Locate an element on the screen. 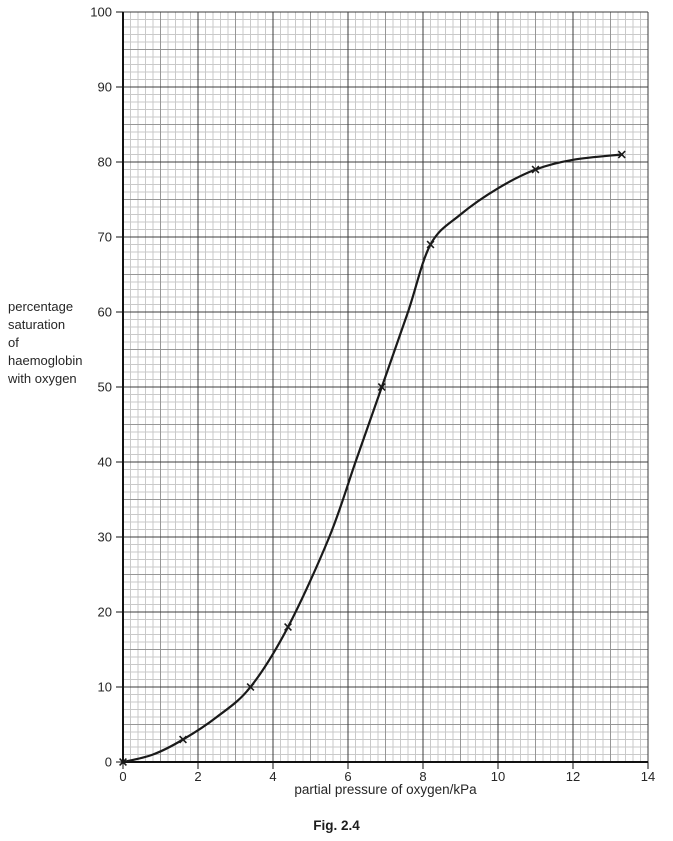 This screenshot has height=841, width=673. x-tick-label: 10 is located at coordinates (498, 776).